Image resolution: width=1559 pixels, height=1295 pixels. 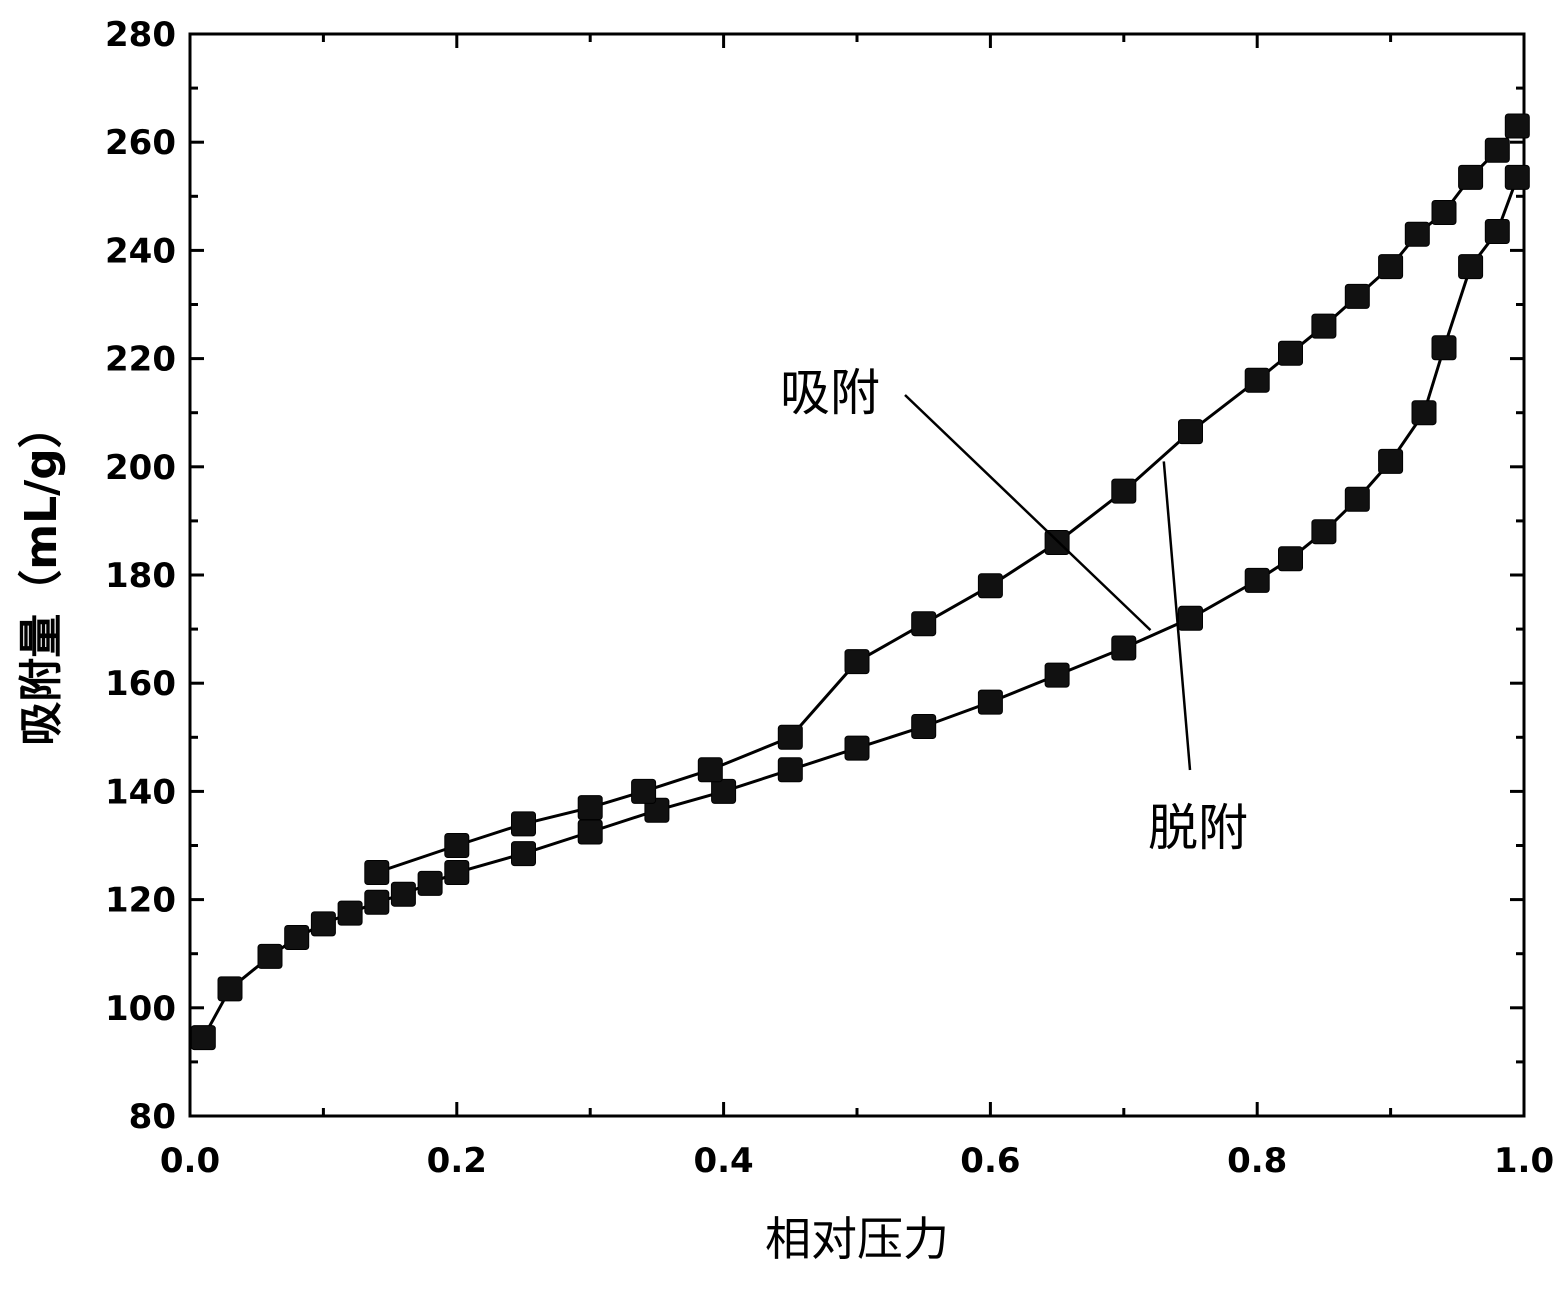 What do you see at coordinates (140, 35) in the screenshot?
I see `y-tick-label: 280` at bounding box center [140, 35].